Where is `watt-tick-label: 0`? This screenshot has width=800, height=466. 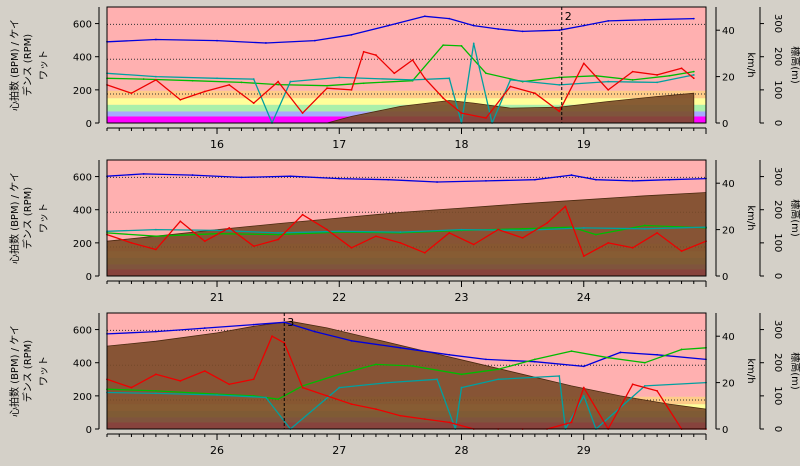 watt-tick-label: 0 is located at coordinates (89, 124).